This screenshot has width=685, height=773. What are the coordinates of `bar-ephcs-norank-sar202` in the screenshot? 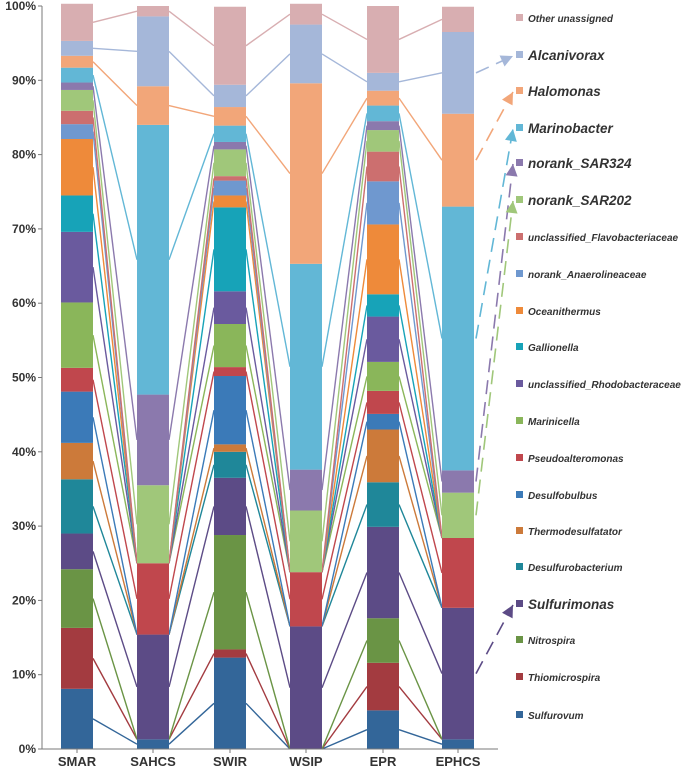 It's located at (458, 515).